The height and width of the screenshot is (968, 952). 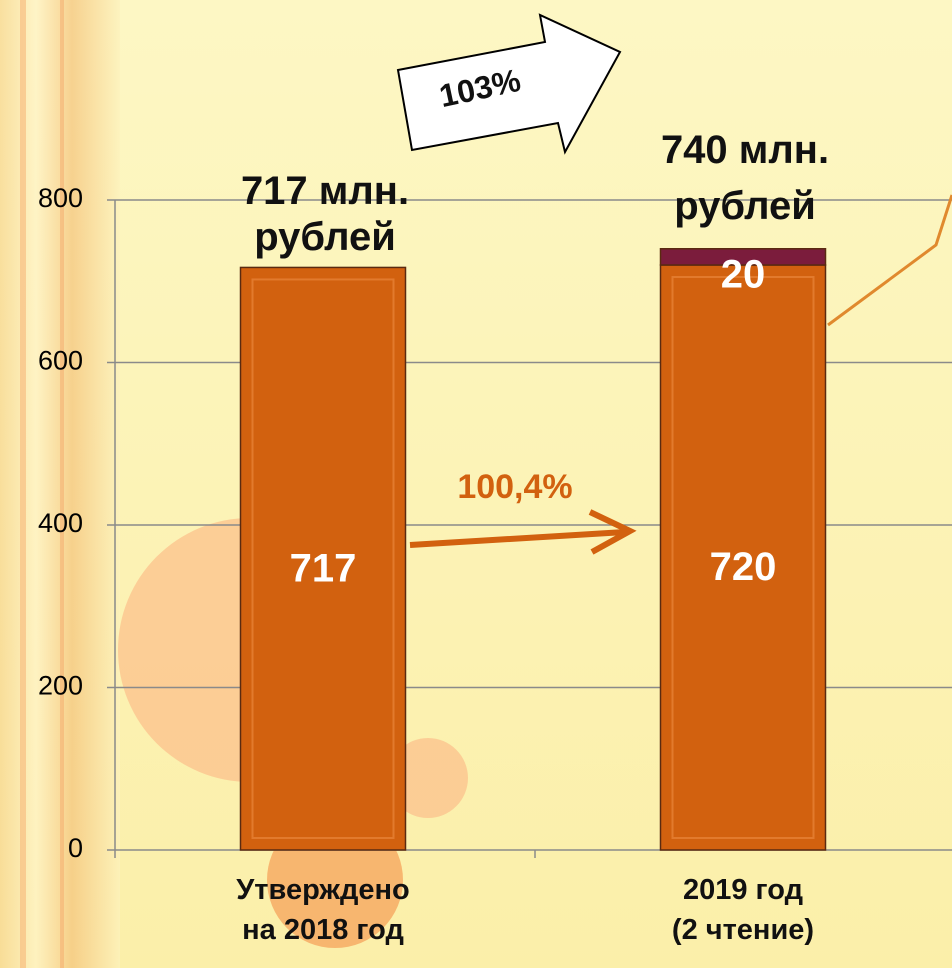 I want to click on y-tick-label: 200, so click(x=60, y=686).